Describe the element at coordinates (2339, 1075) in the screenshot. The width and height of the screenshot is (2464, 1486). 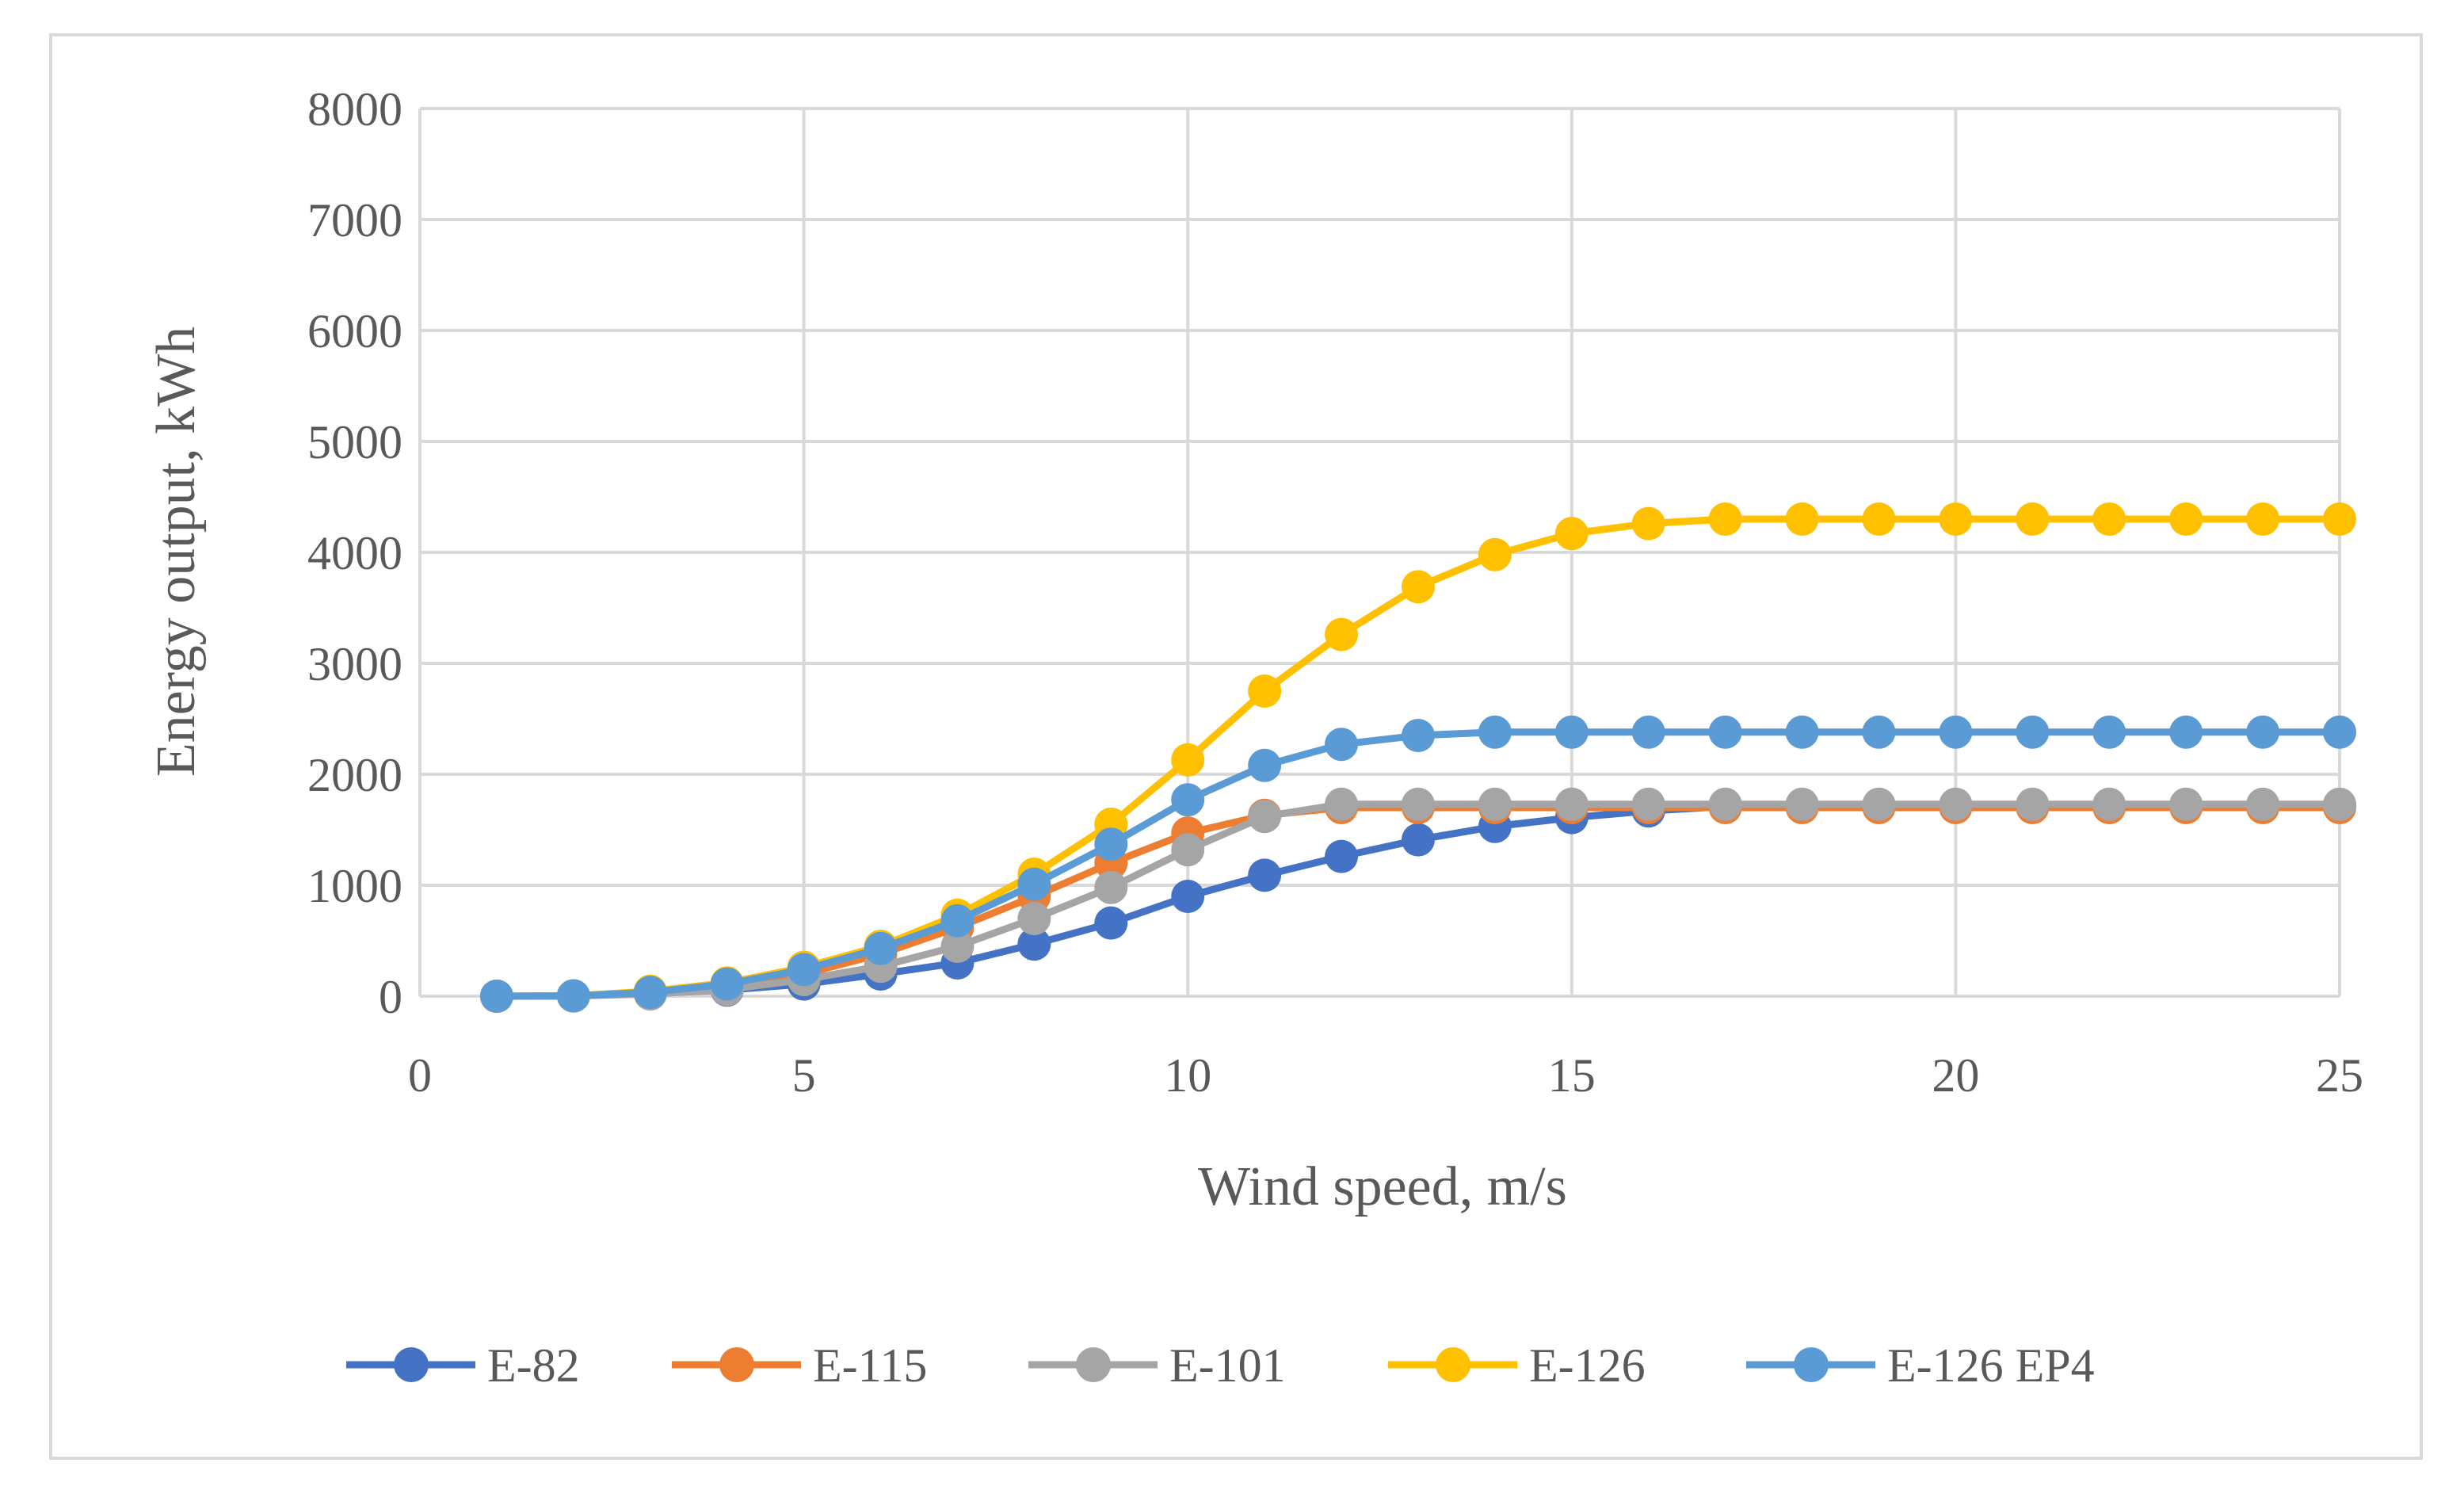
I see `x-tick-label: 25` at that location.